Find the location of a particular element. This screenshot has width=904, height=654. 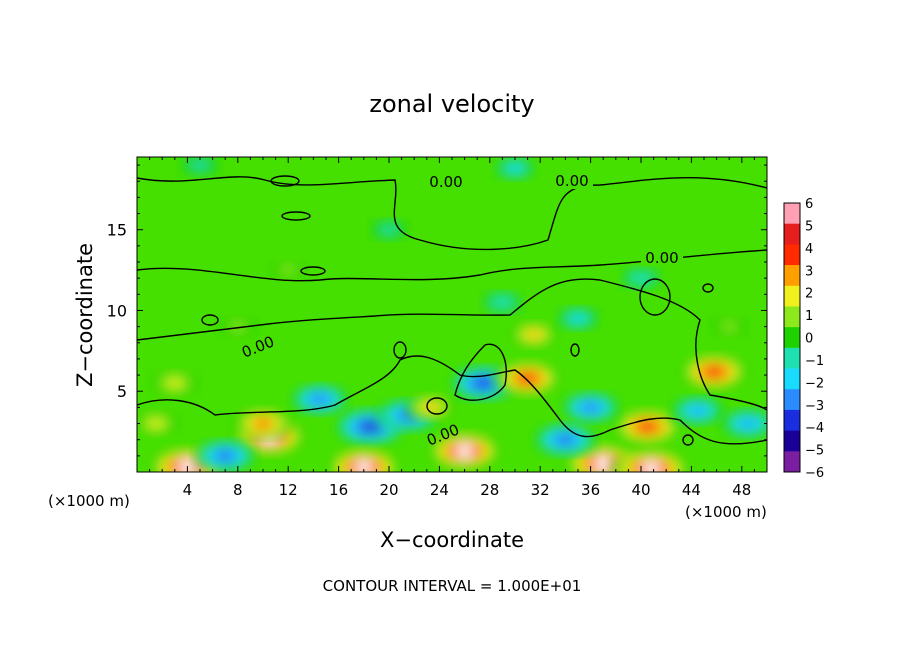

x-tick-label: 28 is located at coordinates (489, 490).